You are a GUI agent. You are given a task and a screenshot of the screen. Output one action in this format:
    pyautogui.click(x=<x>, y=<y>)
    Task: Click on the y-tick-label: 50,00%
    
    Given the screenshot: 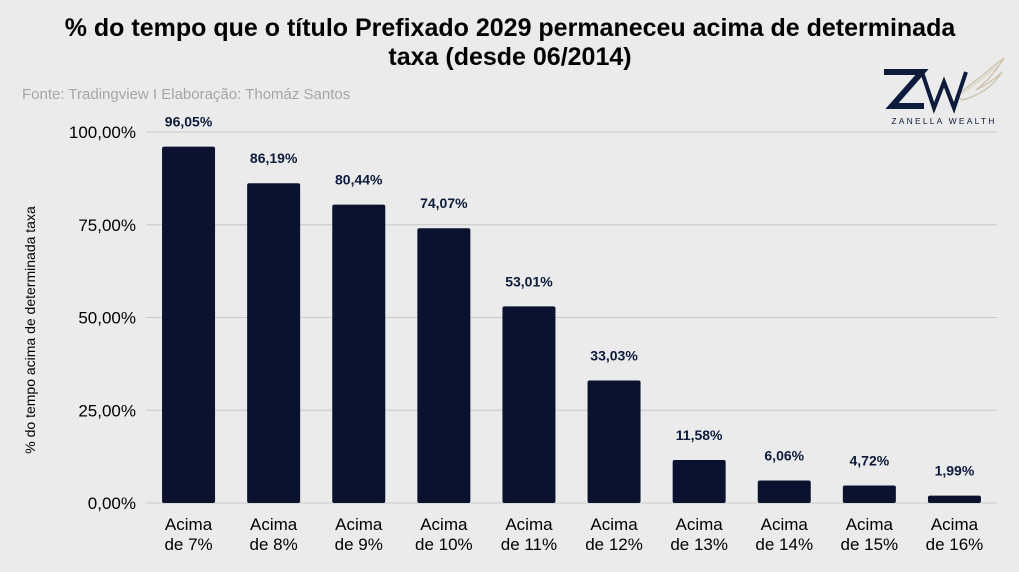 What is the action you would take?
    pyautogui.click(x=107, y=318)
    